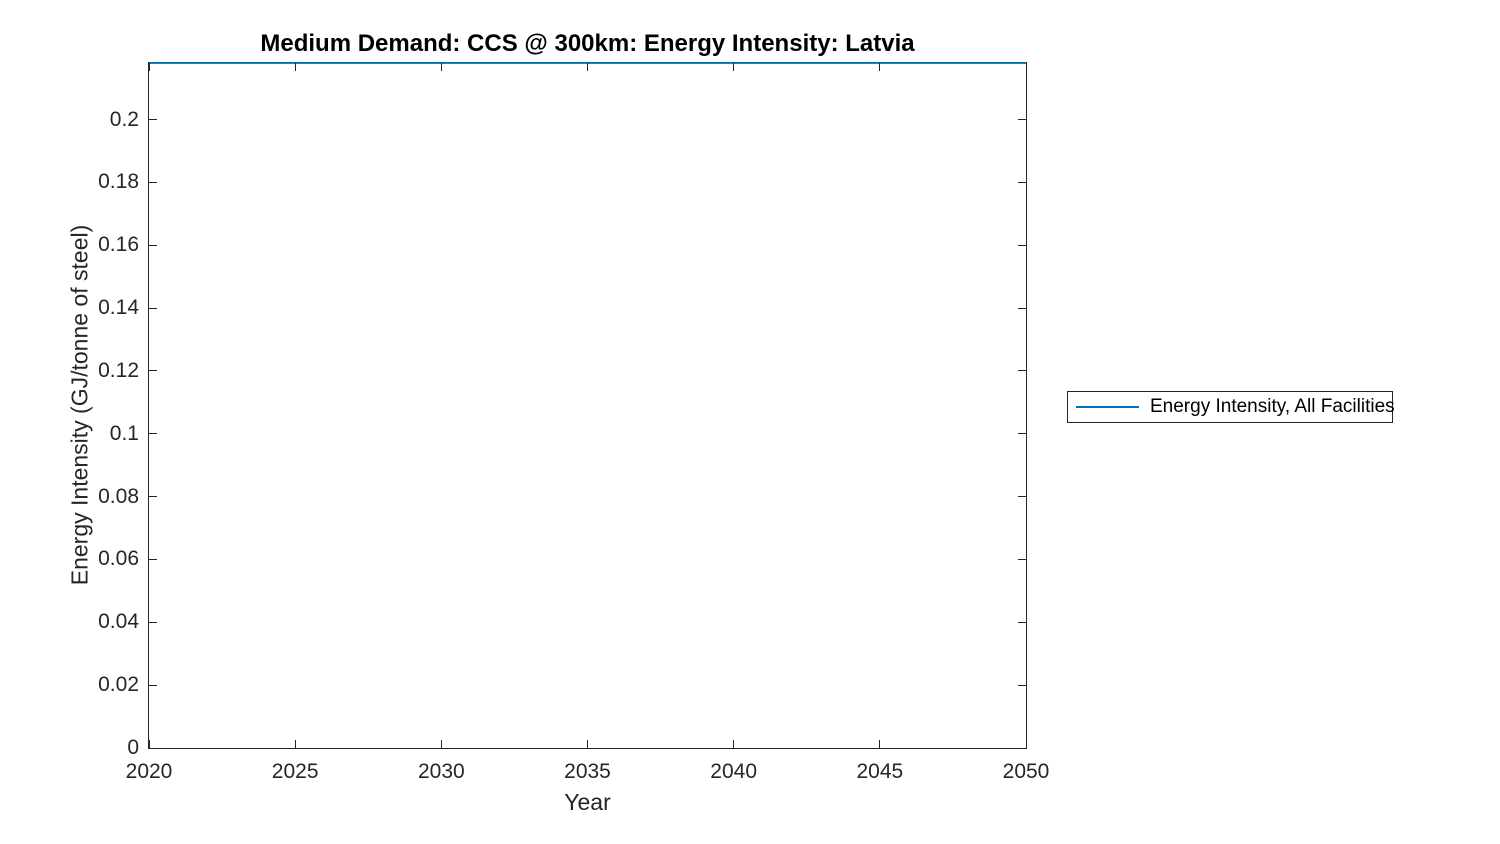 The width and height of the screenshot is (1500, 844). I want to click on y-tick-label: 0.02, so click(118, 685).